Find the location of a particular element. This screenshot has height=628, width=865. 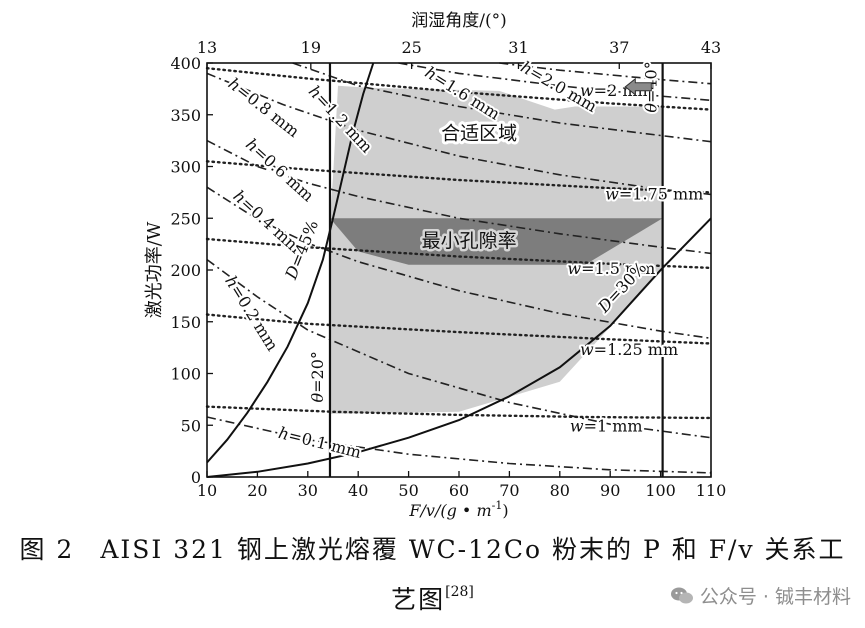

top-axis-title: 润湿角度/(°) is located at coordinates (459, 21).